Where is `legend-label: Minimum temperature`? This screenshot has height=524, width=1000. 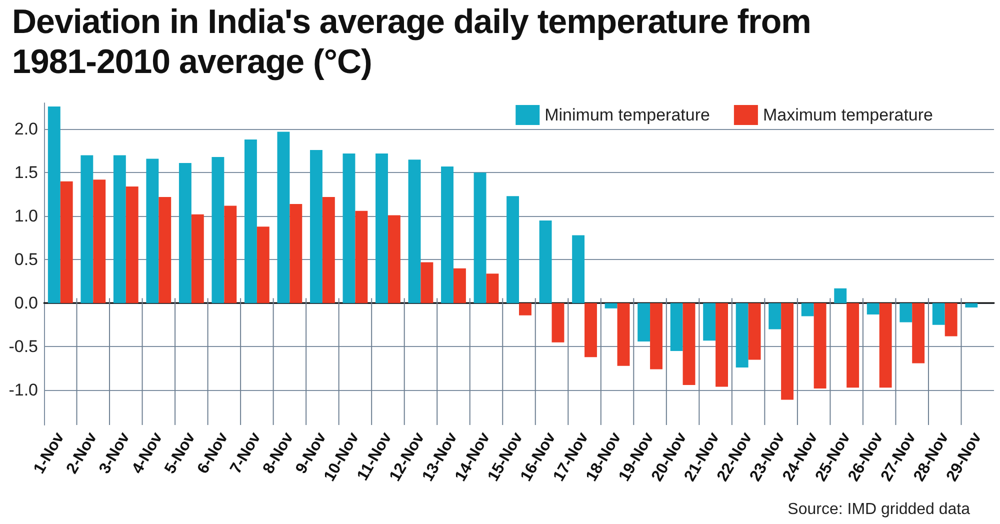 legend-label: Minimum temperature is located at coordinates (627, 115).